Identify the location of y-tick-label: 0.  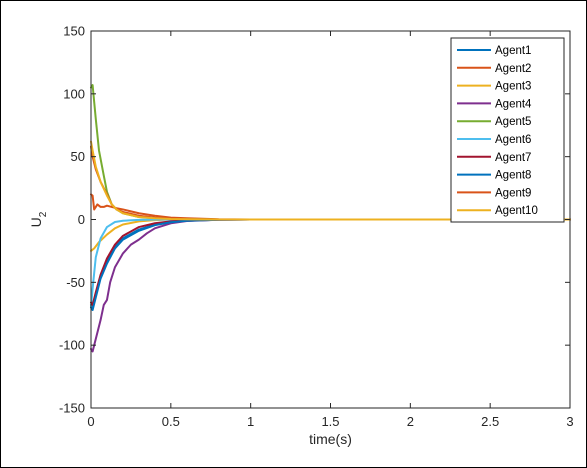
(81, 219).